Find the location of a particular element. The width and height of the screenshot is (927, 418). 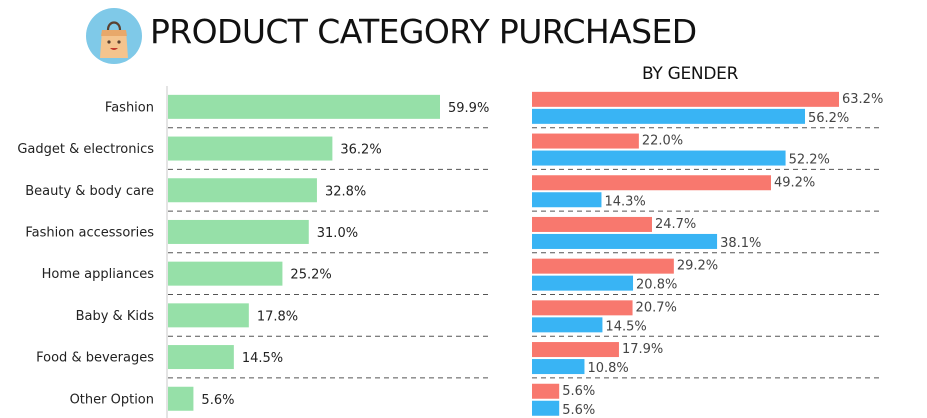

series2-value-label-gadget-electronics: 52.2% is located at coordinates (809, 160).